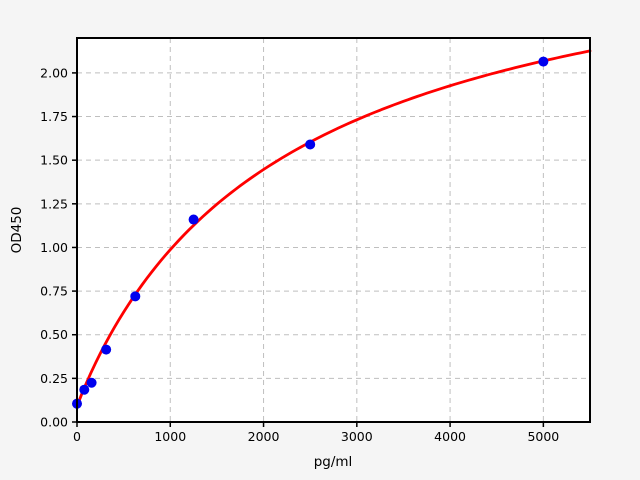  What do you see at coordinates (54, 247) in the screenshot?
I see `y-tick-label: 1.00` at bounding box center [54, 247].